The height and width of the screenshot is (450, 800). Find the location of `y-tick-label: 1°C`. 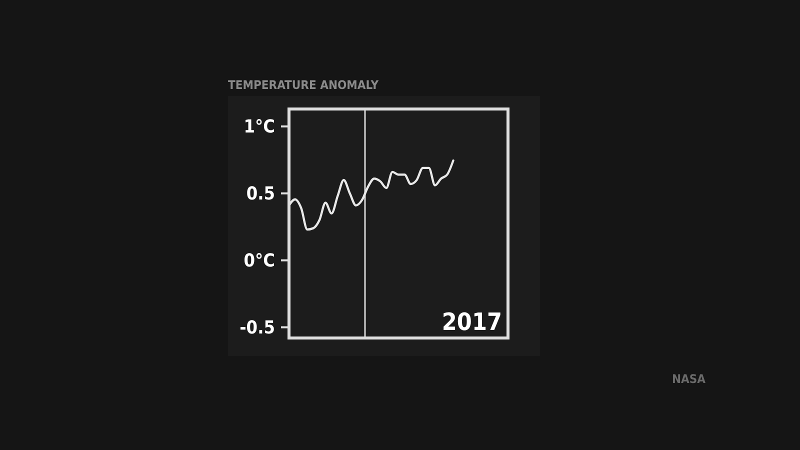

y-tick-label: 1°C is located at coordinates (259, 127).